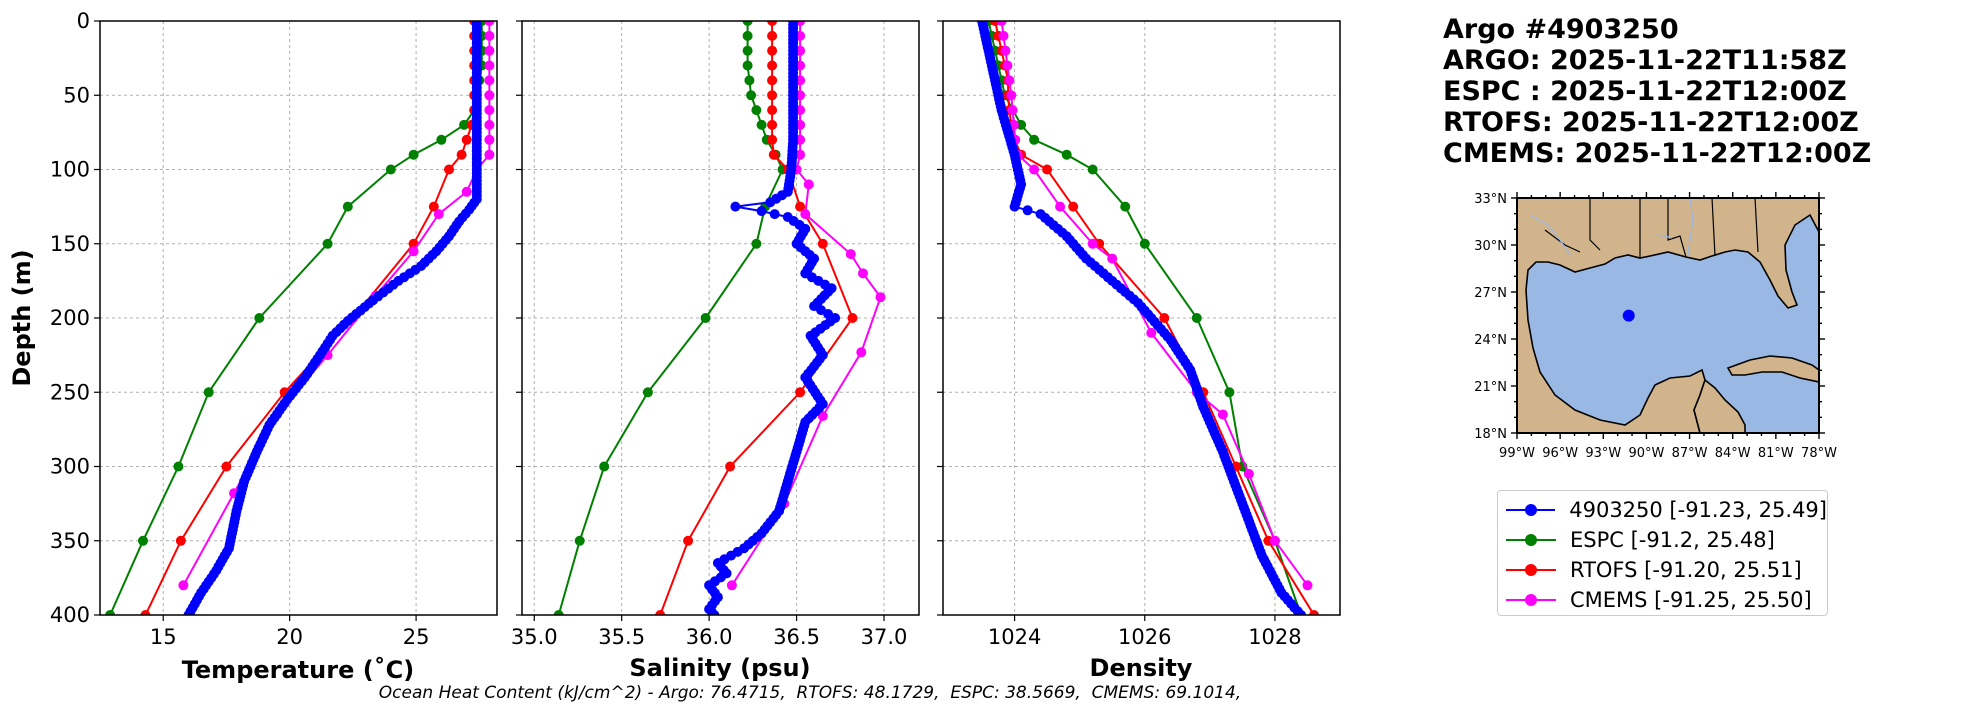  I want to click on dens-xtick-label: 1026, so click(1144, 637).